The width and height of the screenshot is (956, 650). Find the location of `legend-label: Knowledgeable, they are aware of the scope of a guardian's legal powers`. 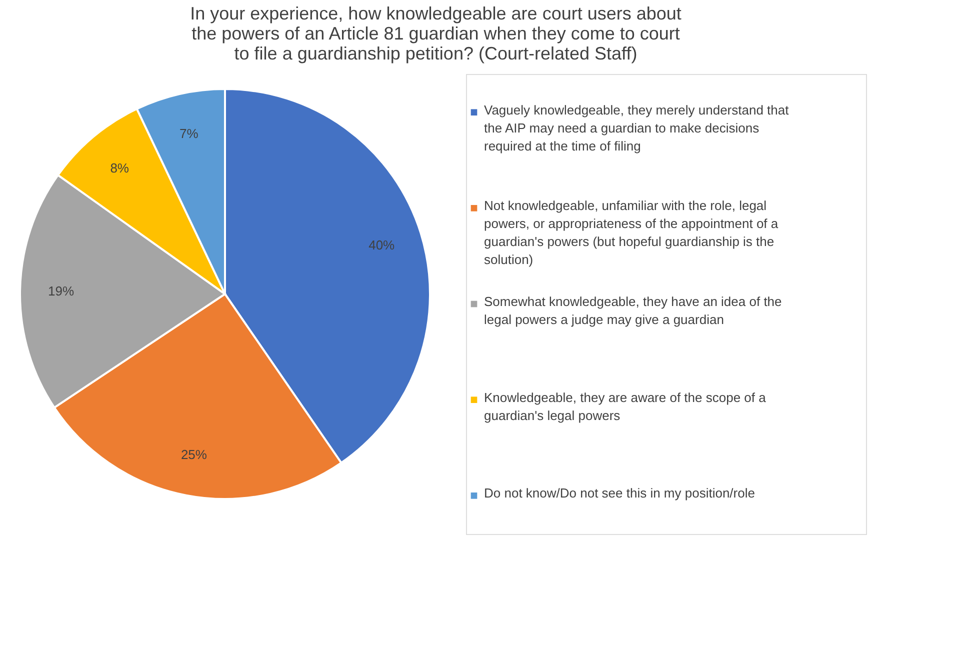

legend-label: Knowledgeable, they are aware of the scope of a guardian's legal powers is located at coordinates (625, 406).